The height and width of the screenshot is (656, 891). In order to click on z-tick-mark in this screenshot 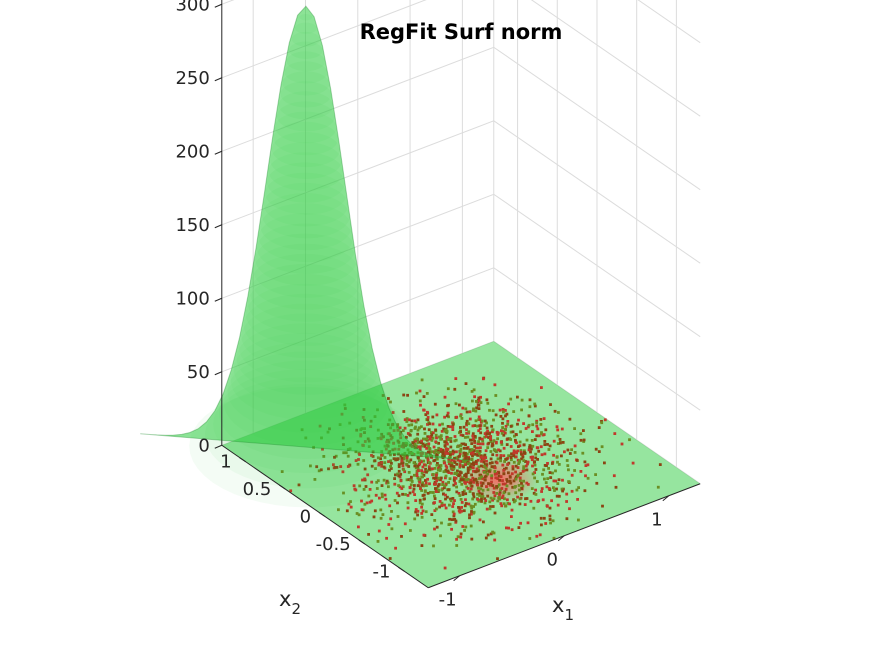, I will do `click(218, 373)`.